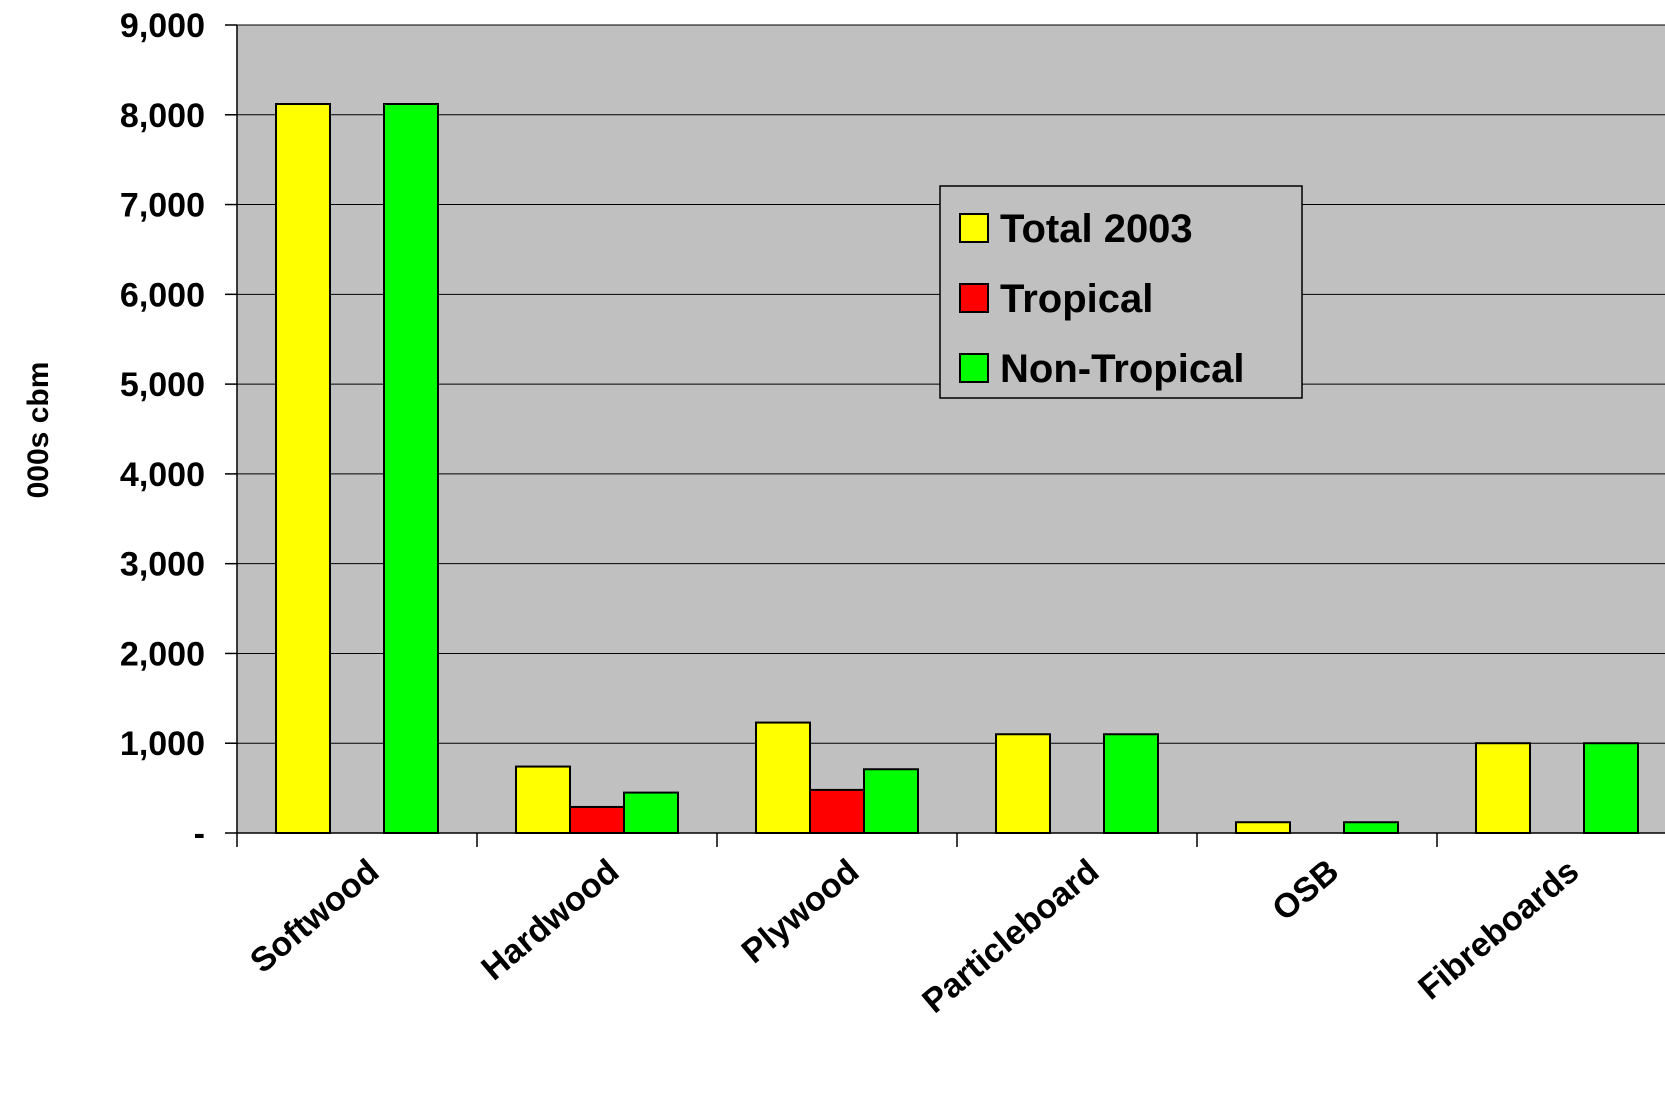 The height and width of the screenshot is (1102, 1665). What do you see at coordinates (314, 916) in the screenshot?
I see `x-category-label: Softwood` at bounding box center [314, 916].